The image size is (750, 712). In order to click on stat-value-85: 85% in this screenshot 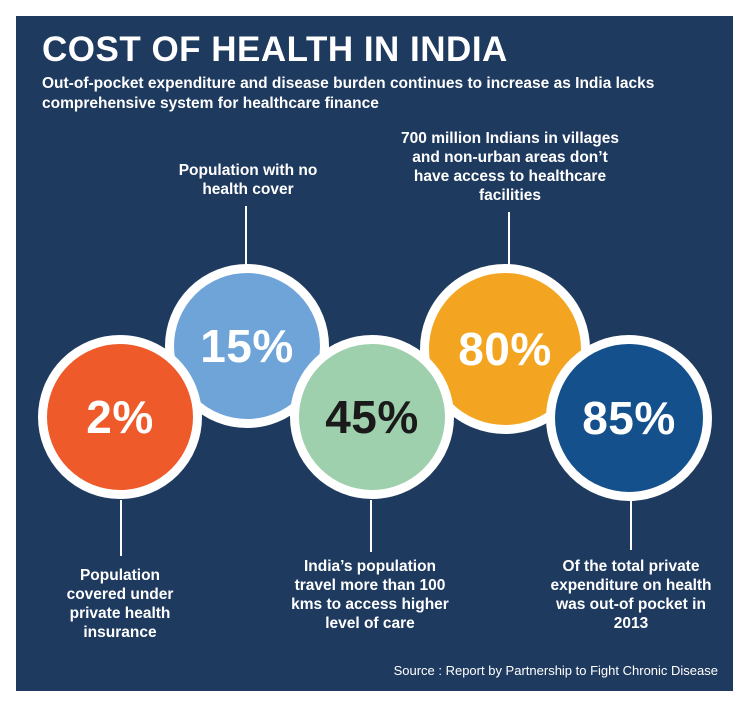, I will do `click(629, 418)`.